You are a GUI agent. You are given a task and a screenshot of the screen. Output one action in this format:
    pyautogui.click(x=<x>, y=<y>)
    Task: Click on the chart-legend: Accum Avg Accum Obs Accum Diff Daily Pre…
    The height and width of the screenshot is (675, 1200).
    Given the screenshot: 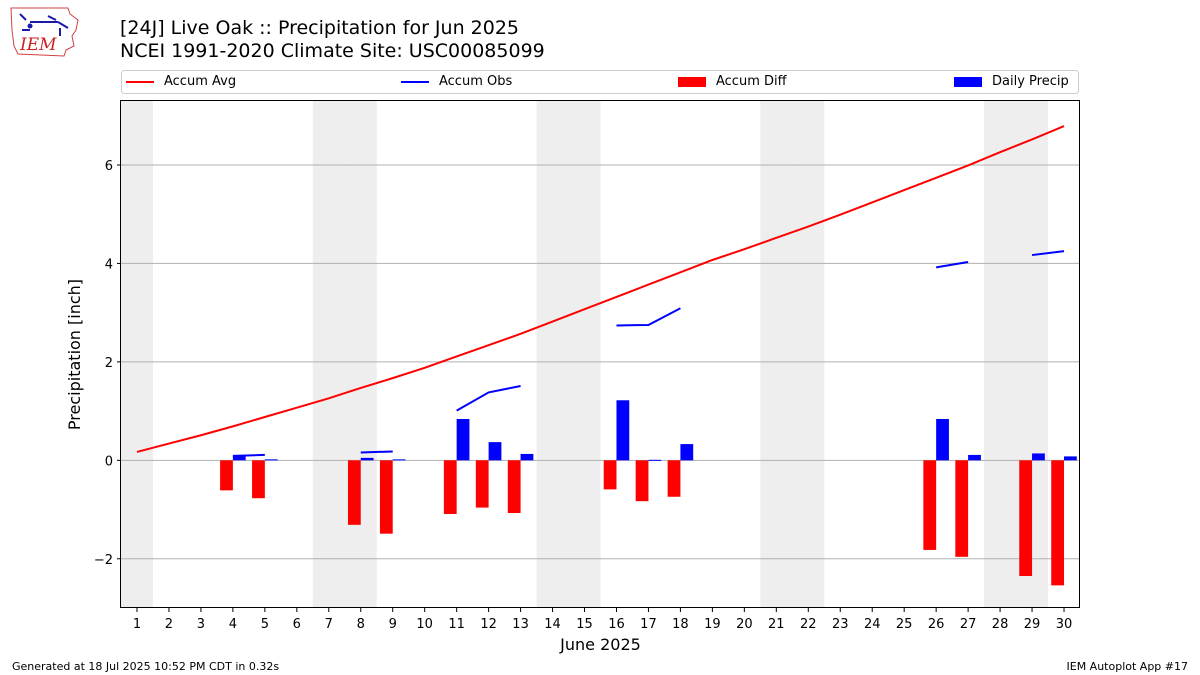 What is the action you would take?
    pyautogui.click(x=600, y=82)
    